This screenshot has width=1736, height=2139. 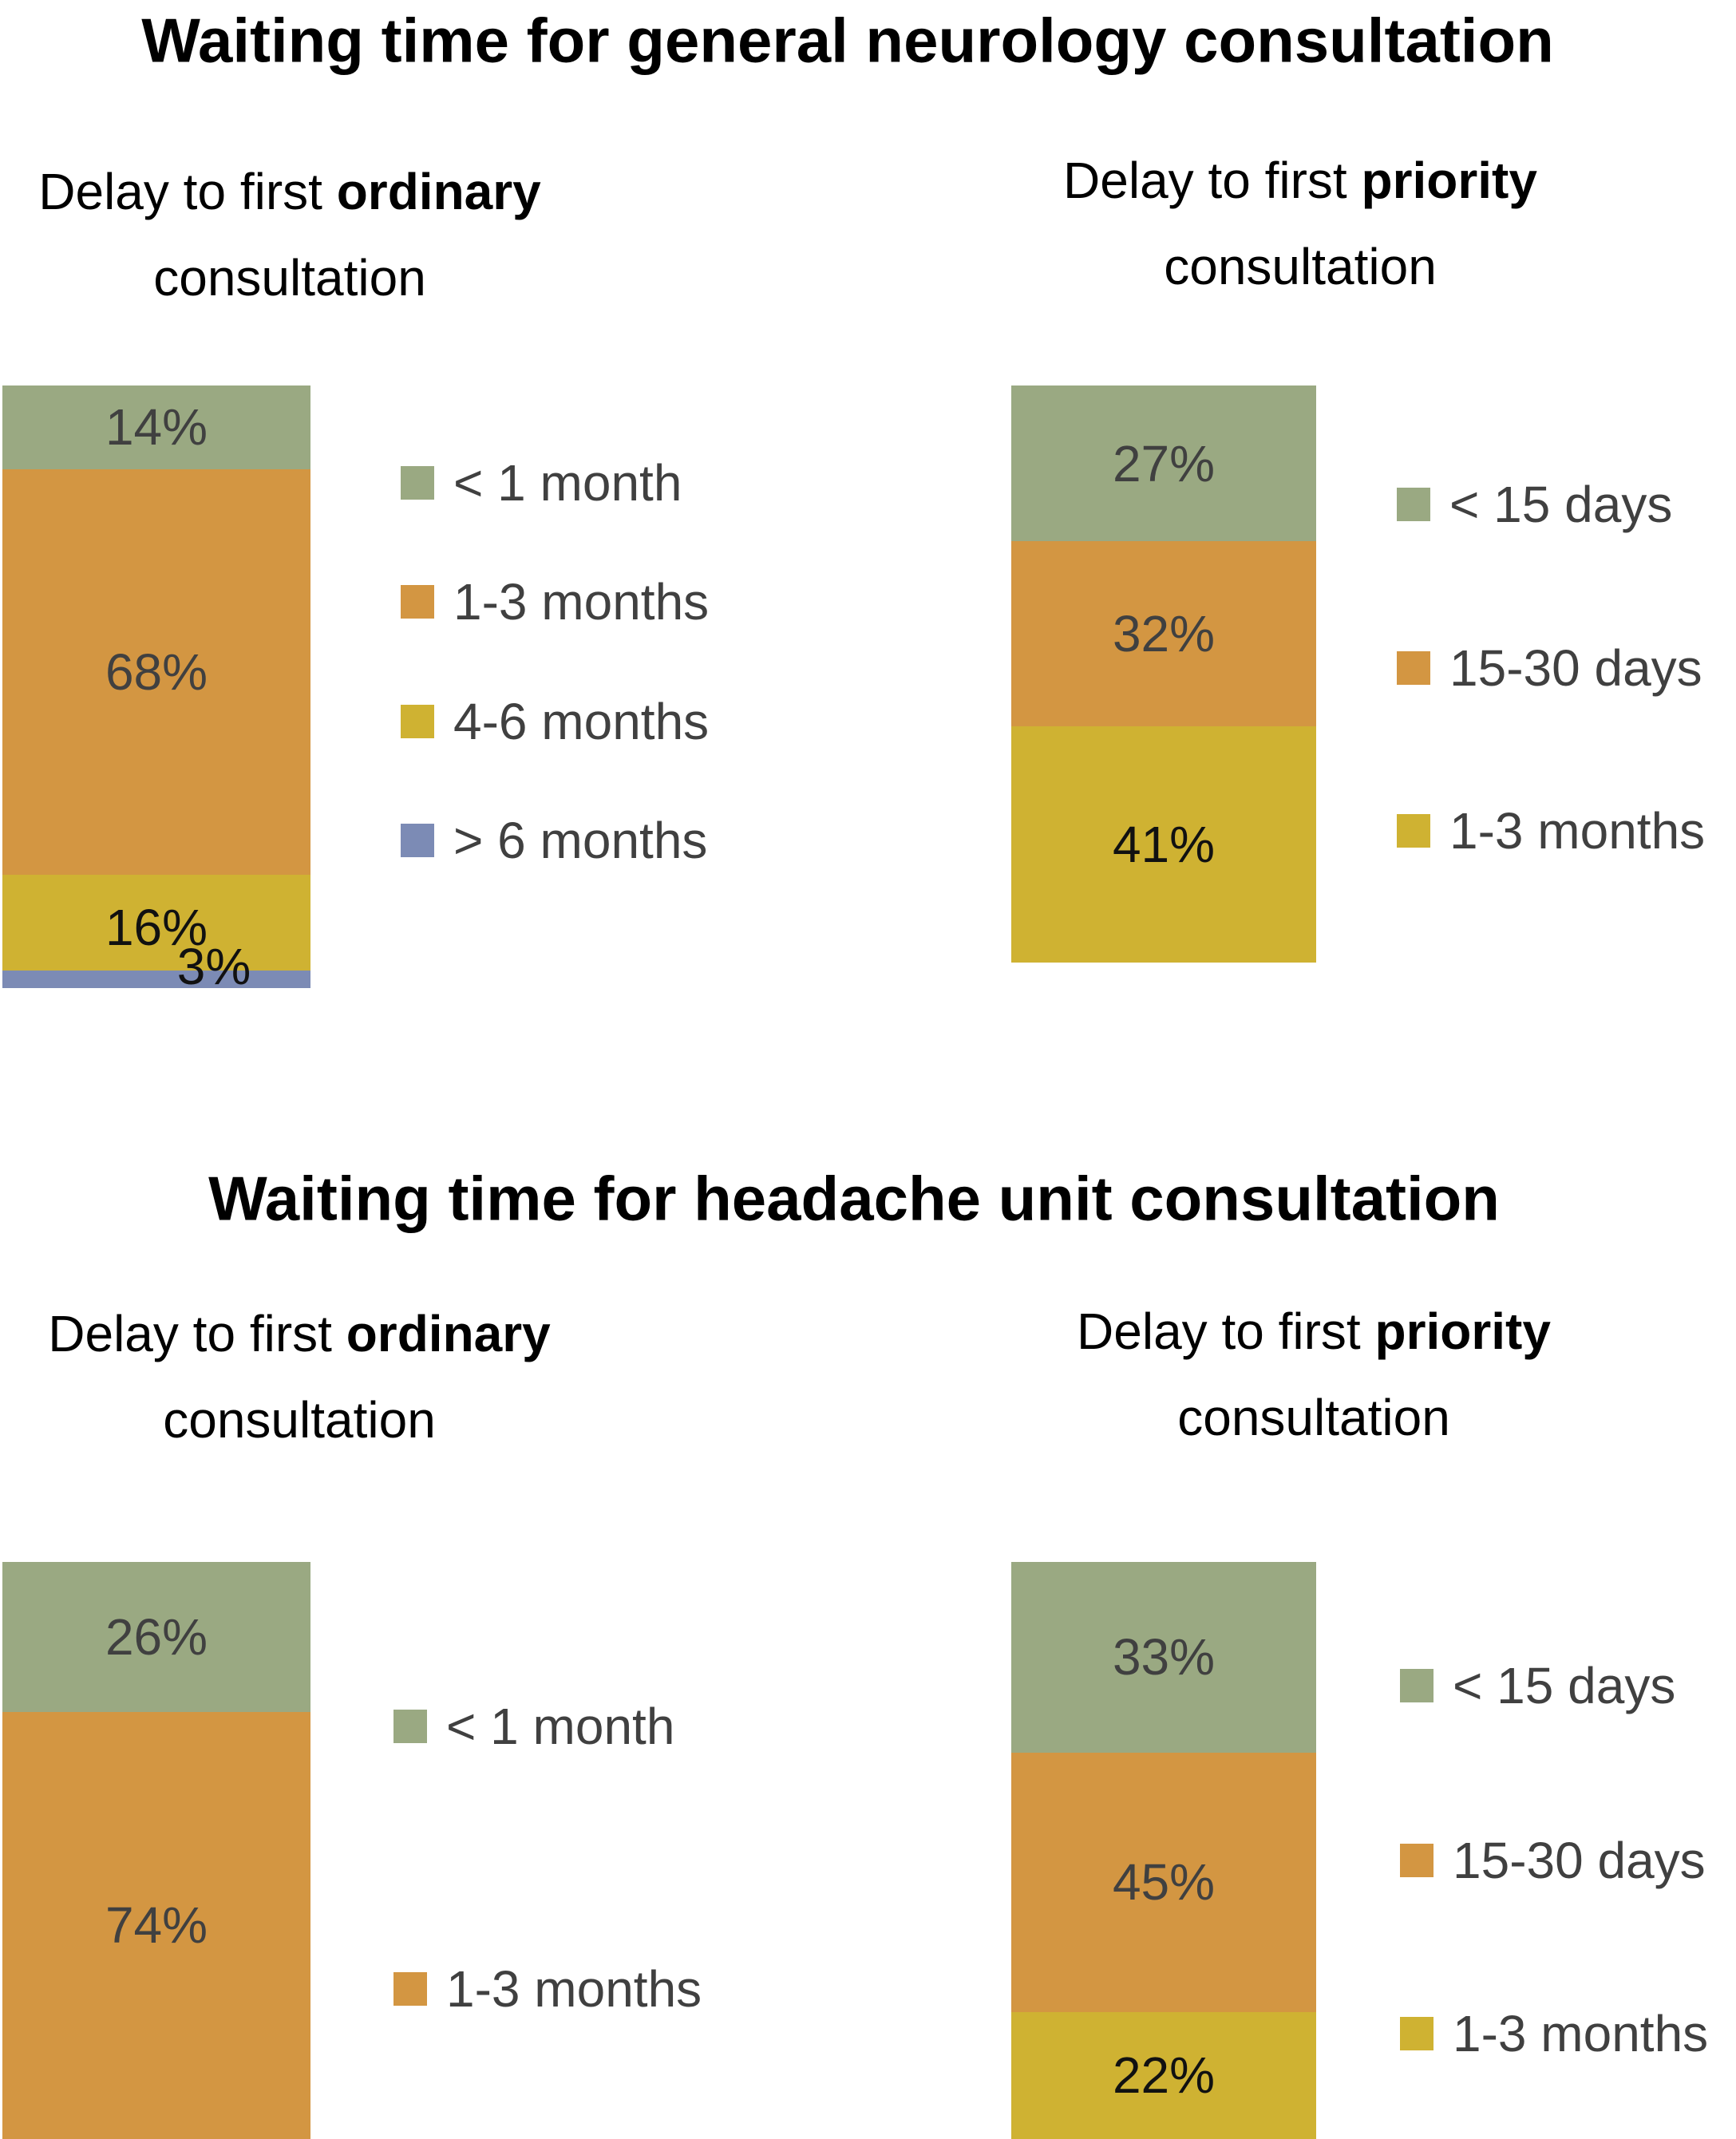 What do you see at coordinates (156, 927) in the screenshot?
I see `data-label: 16%` at bounding box center [156, 927].